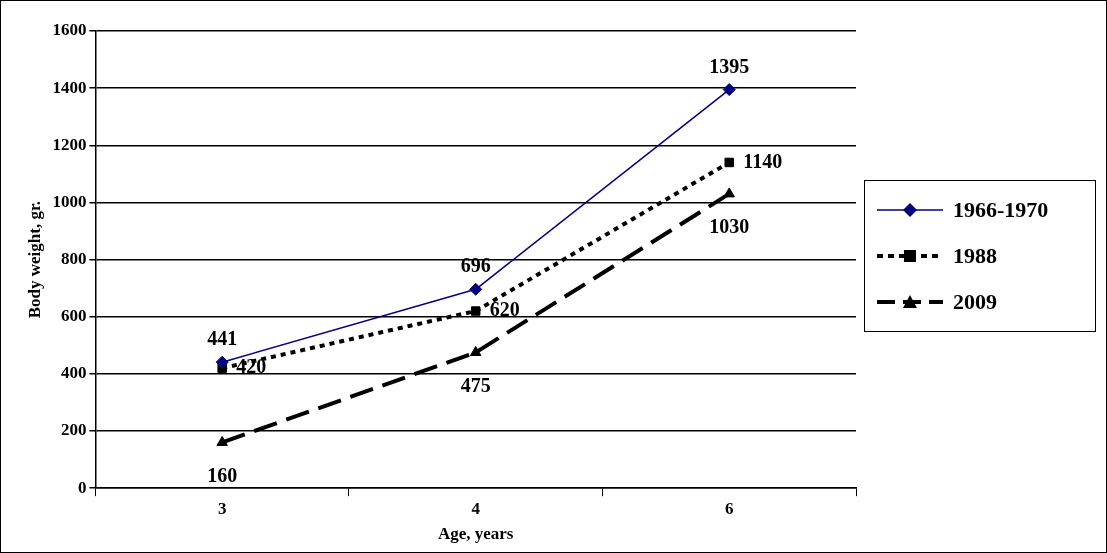 The image size is (1107, 553). What do you see at coordinates (729, 65) in the screenshot?
I see `data-label: 1395` at bounding box center [729, 65].